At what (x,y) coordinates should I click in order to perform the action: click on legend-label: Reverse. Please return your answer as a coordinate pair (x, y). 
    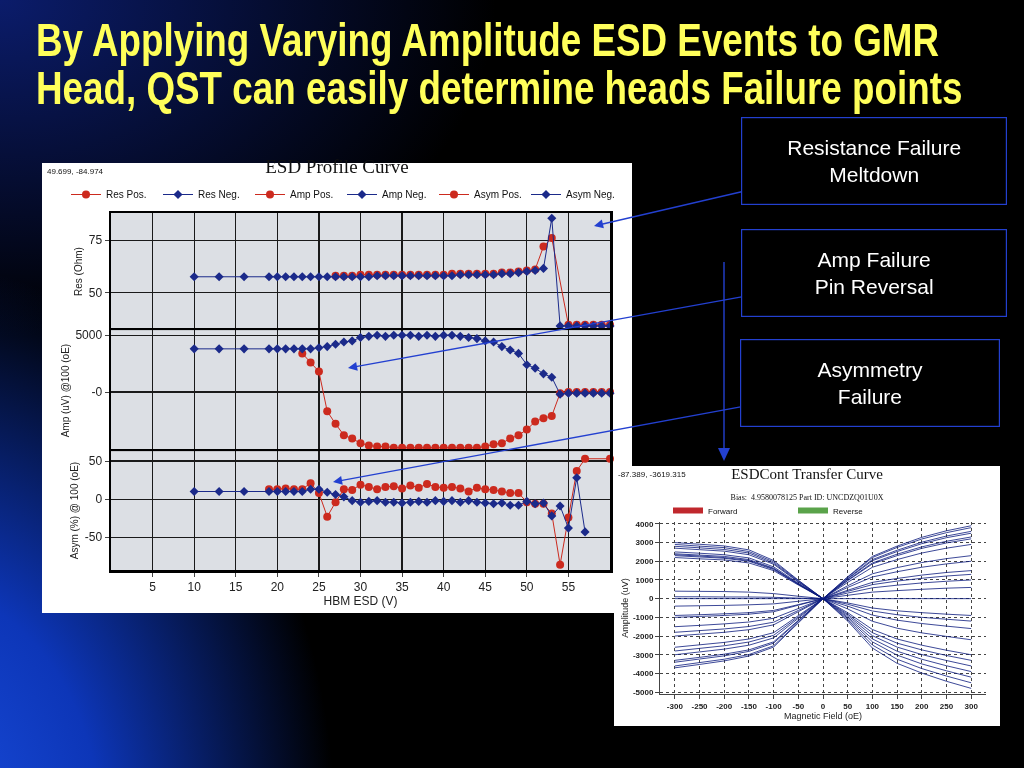
    Looking at the image, I should click on (848, 511).